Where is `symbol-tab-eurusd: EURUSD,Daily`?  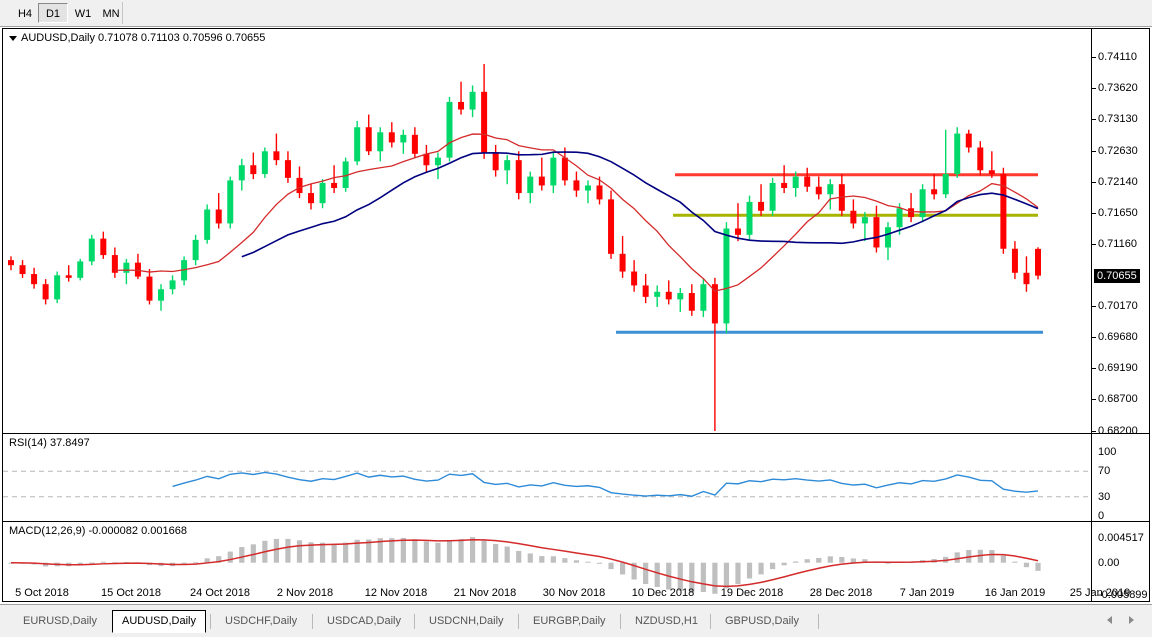 symbol-tab-eurusd: EURUSD,Daily is located at coordinates (60, 621).